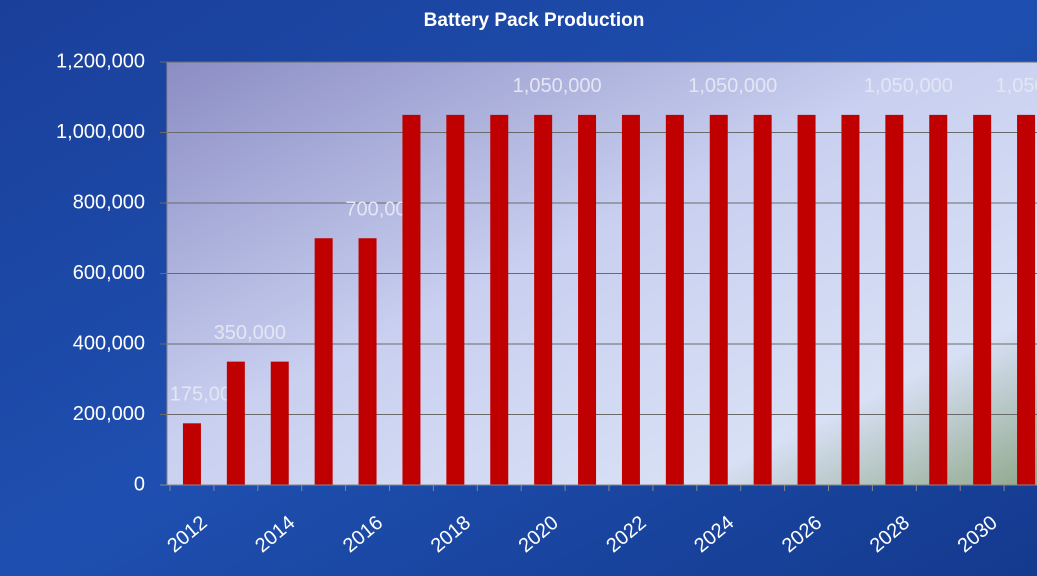  What do you see at coordinates (109, 414) in the screenshot?
I see `y-tick-label: 200,000` at bounding box center [109, 414].